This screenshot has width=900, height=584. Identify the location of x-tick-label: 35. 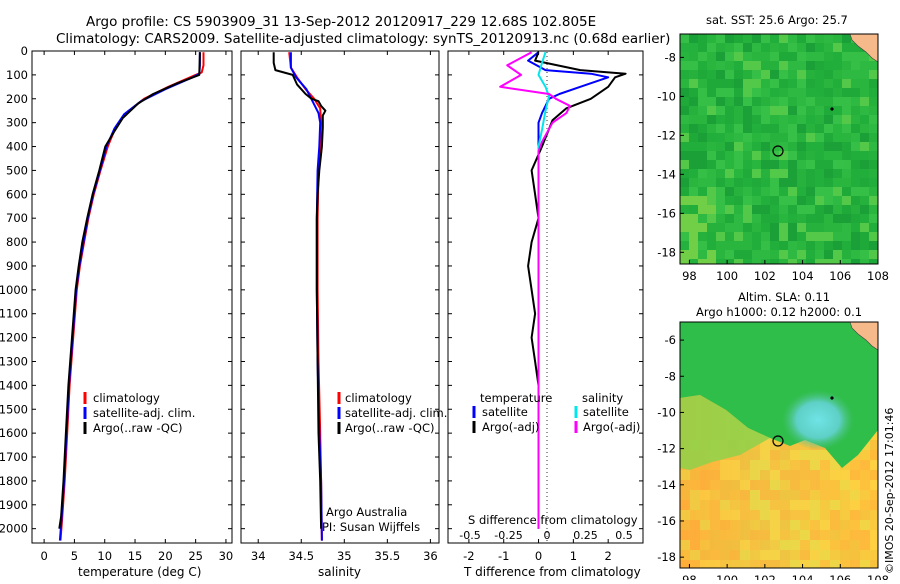
(344, 556).